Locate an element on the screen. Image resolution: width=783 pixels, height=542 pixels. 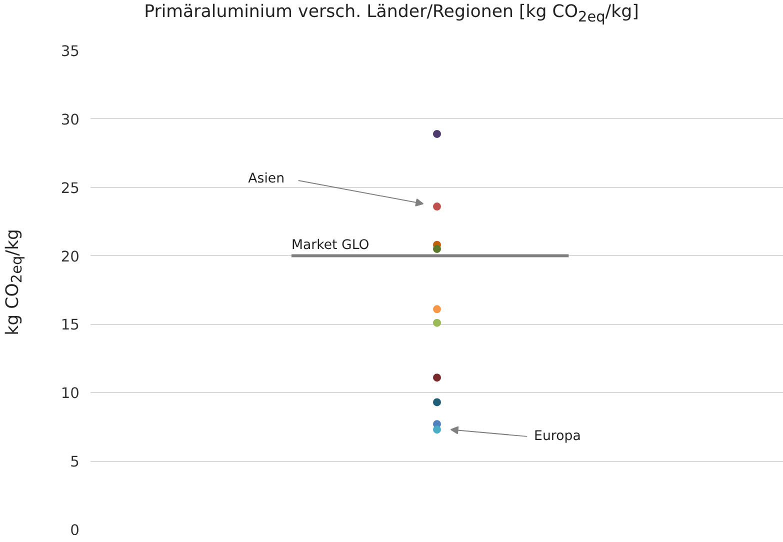
ref-line-label: Market GLO is located at coordinates (330, 245).